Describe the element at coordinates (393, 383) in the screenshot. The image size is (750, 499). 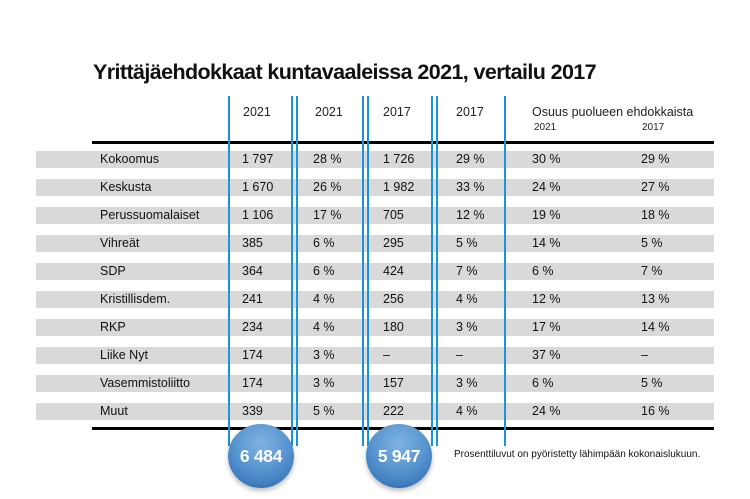
I see `count-2017: 157` at that location.